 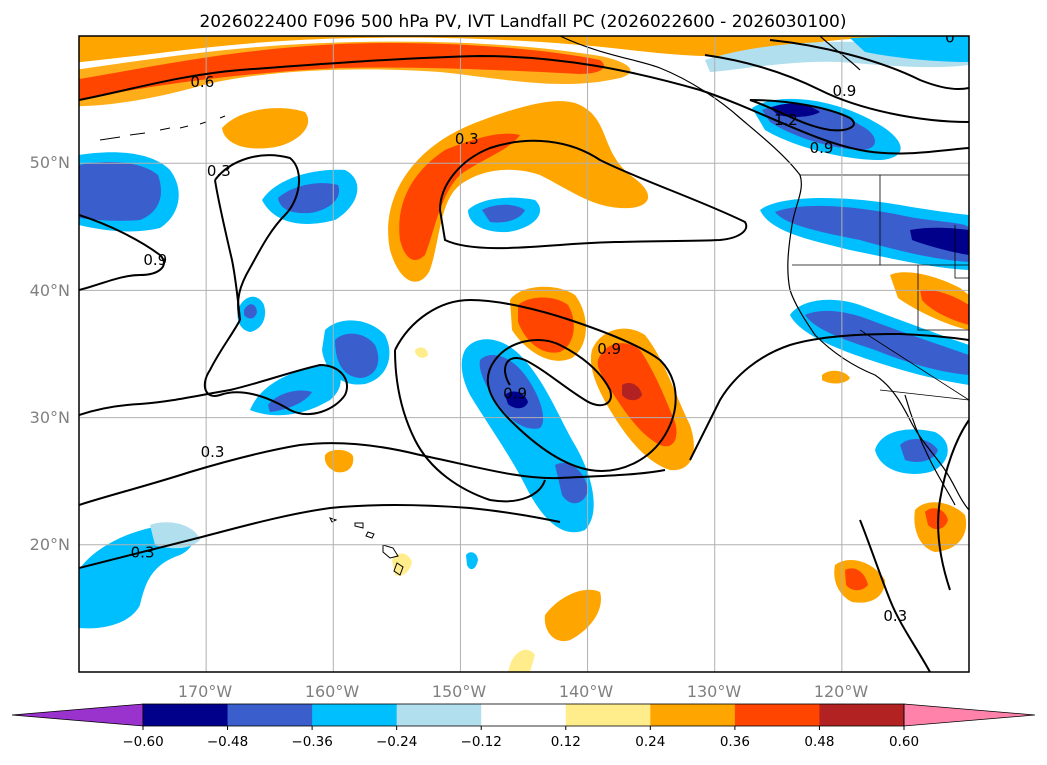 I want to click on shade-small-blue2, so click(x=472, y=561).